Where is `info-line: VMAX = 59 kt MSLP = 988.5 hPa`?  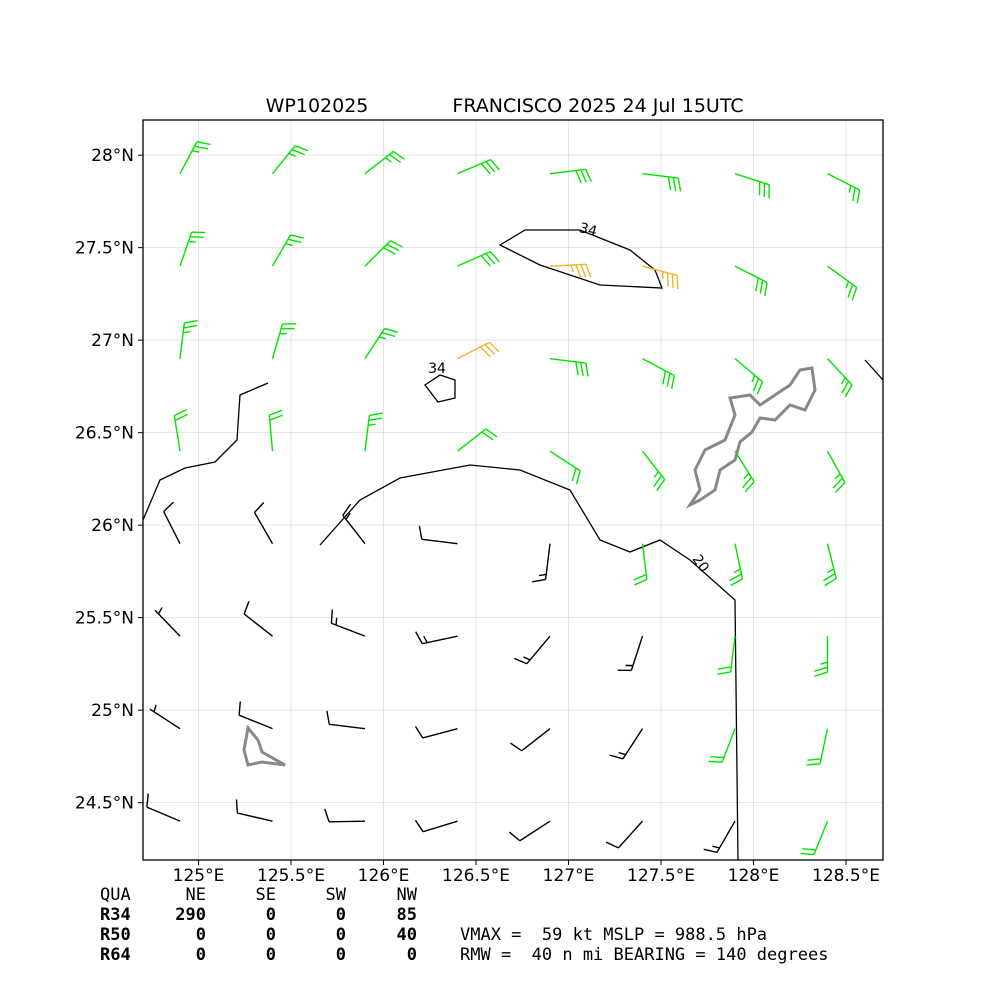
info-line: VMAX = 59 kt MSLP = 988.5 hPa is located at coordinates (613, 935).